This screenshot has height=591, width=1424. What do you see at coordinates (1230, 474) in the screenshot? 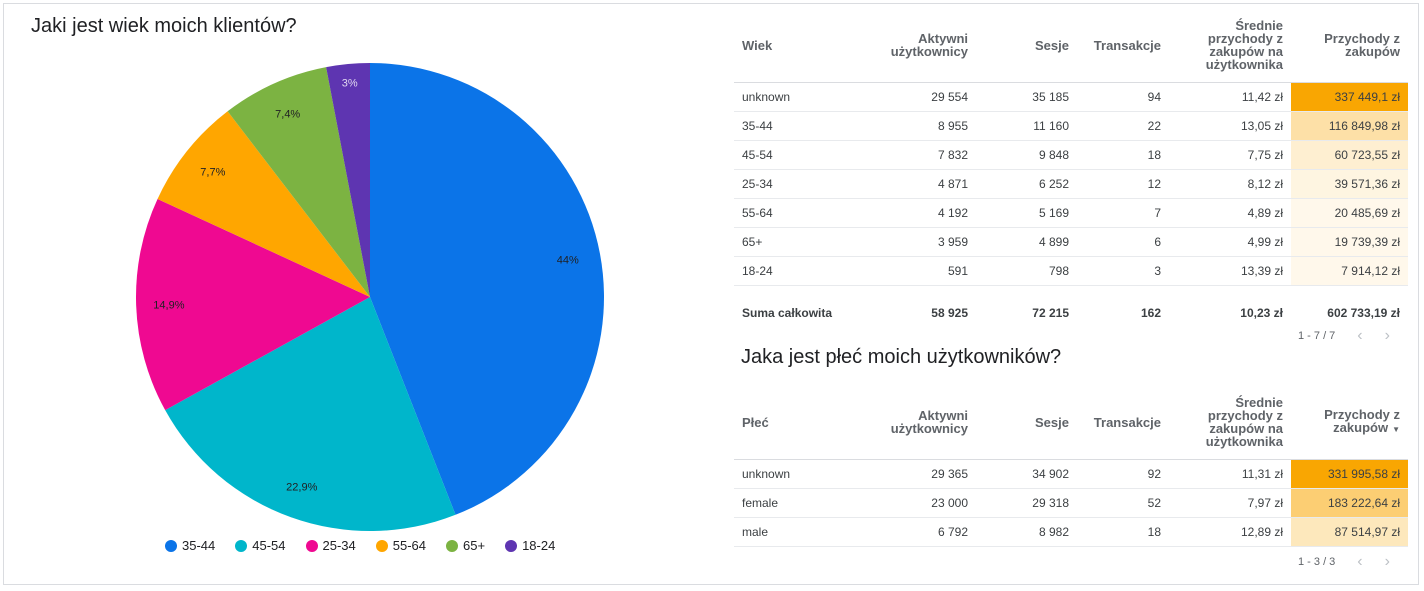
I see `cell-avg-revenue: 11,31 zł` at bounding box center [1230, 474].